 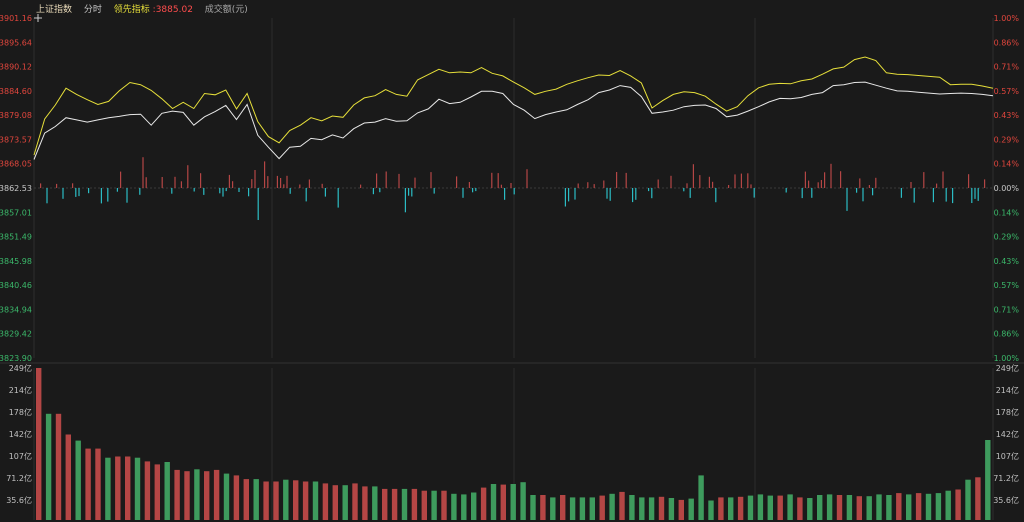 I want to click on y-tick-right: 0.86%, so click(x=1007, y=42).